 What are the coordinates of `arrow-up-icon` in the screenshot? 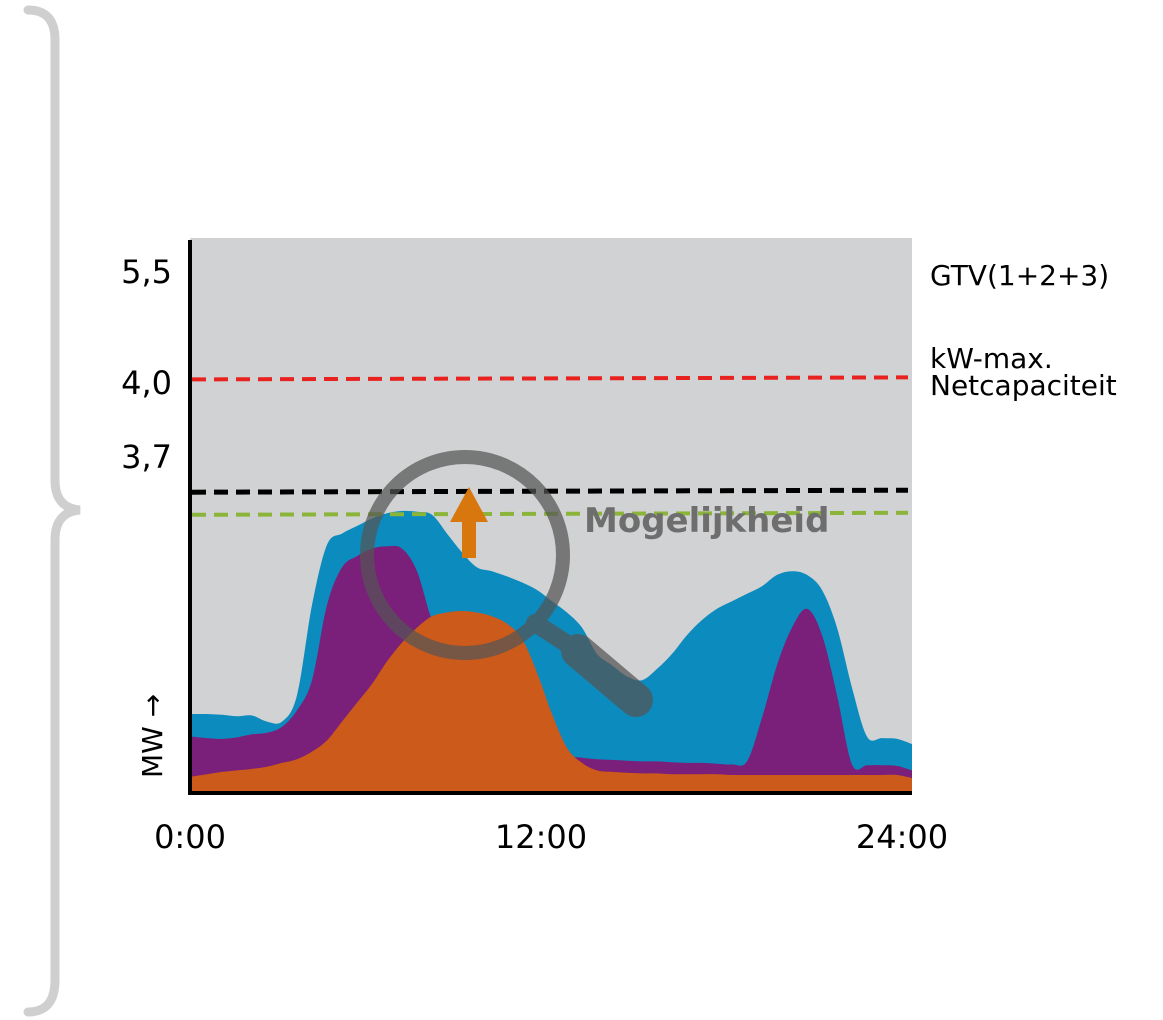 It's located at (469, 522).